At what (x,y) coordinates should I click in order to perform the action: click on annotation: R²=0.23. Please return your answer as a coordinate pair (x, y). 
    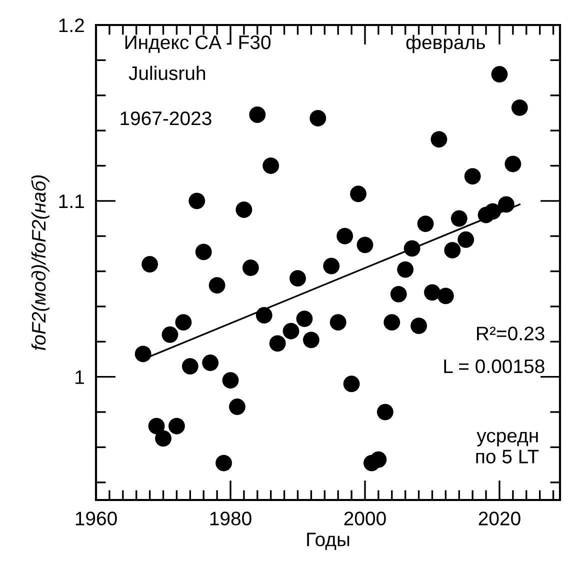
    Looking at the image, I should click on (510, 333).